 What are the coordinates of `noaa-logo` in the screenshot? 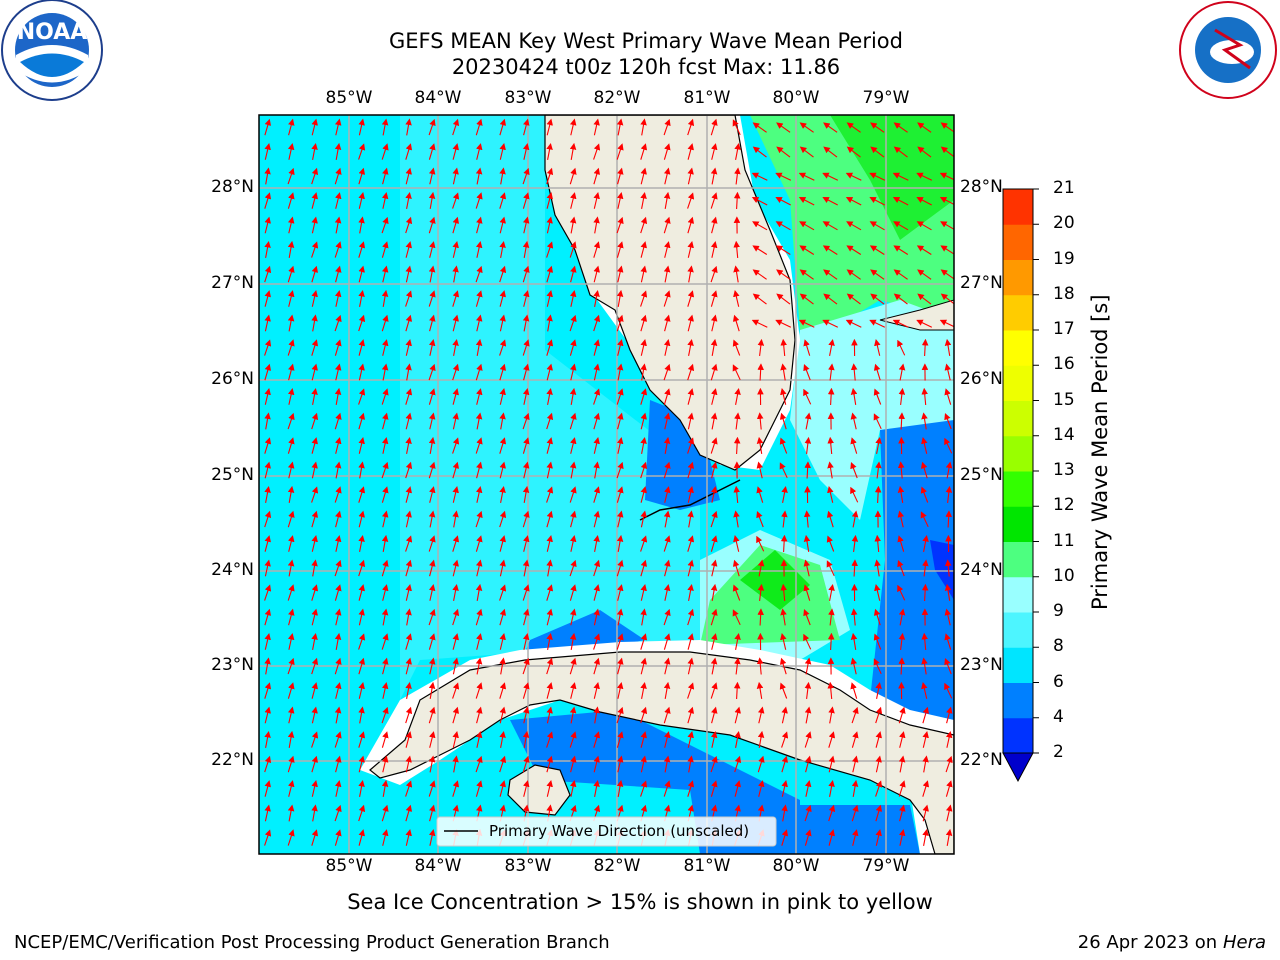 It's located at (52, 50).